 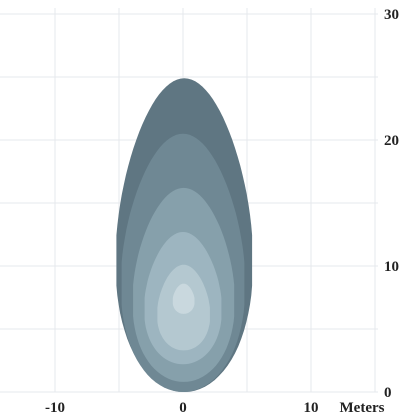 I want to click on y-tick-label: 30, so click(x=391, y=15).